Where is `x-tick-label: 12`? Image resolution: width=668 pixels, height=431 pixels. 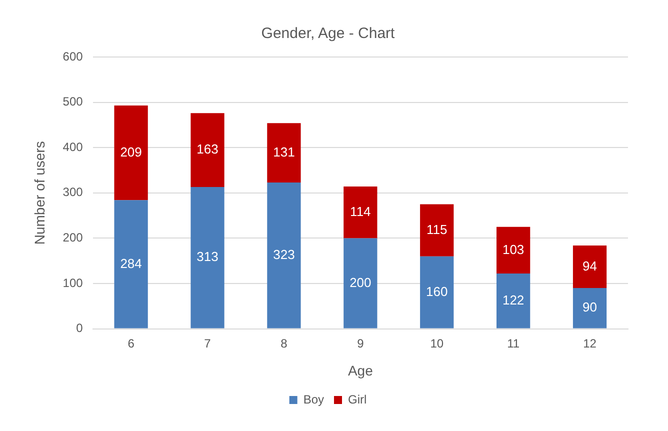
x-tick-label: 12 is located at coordinates (590, 343).